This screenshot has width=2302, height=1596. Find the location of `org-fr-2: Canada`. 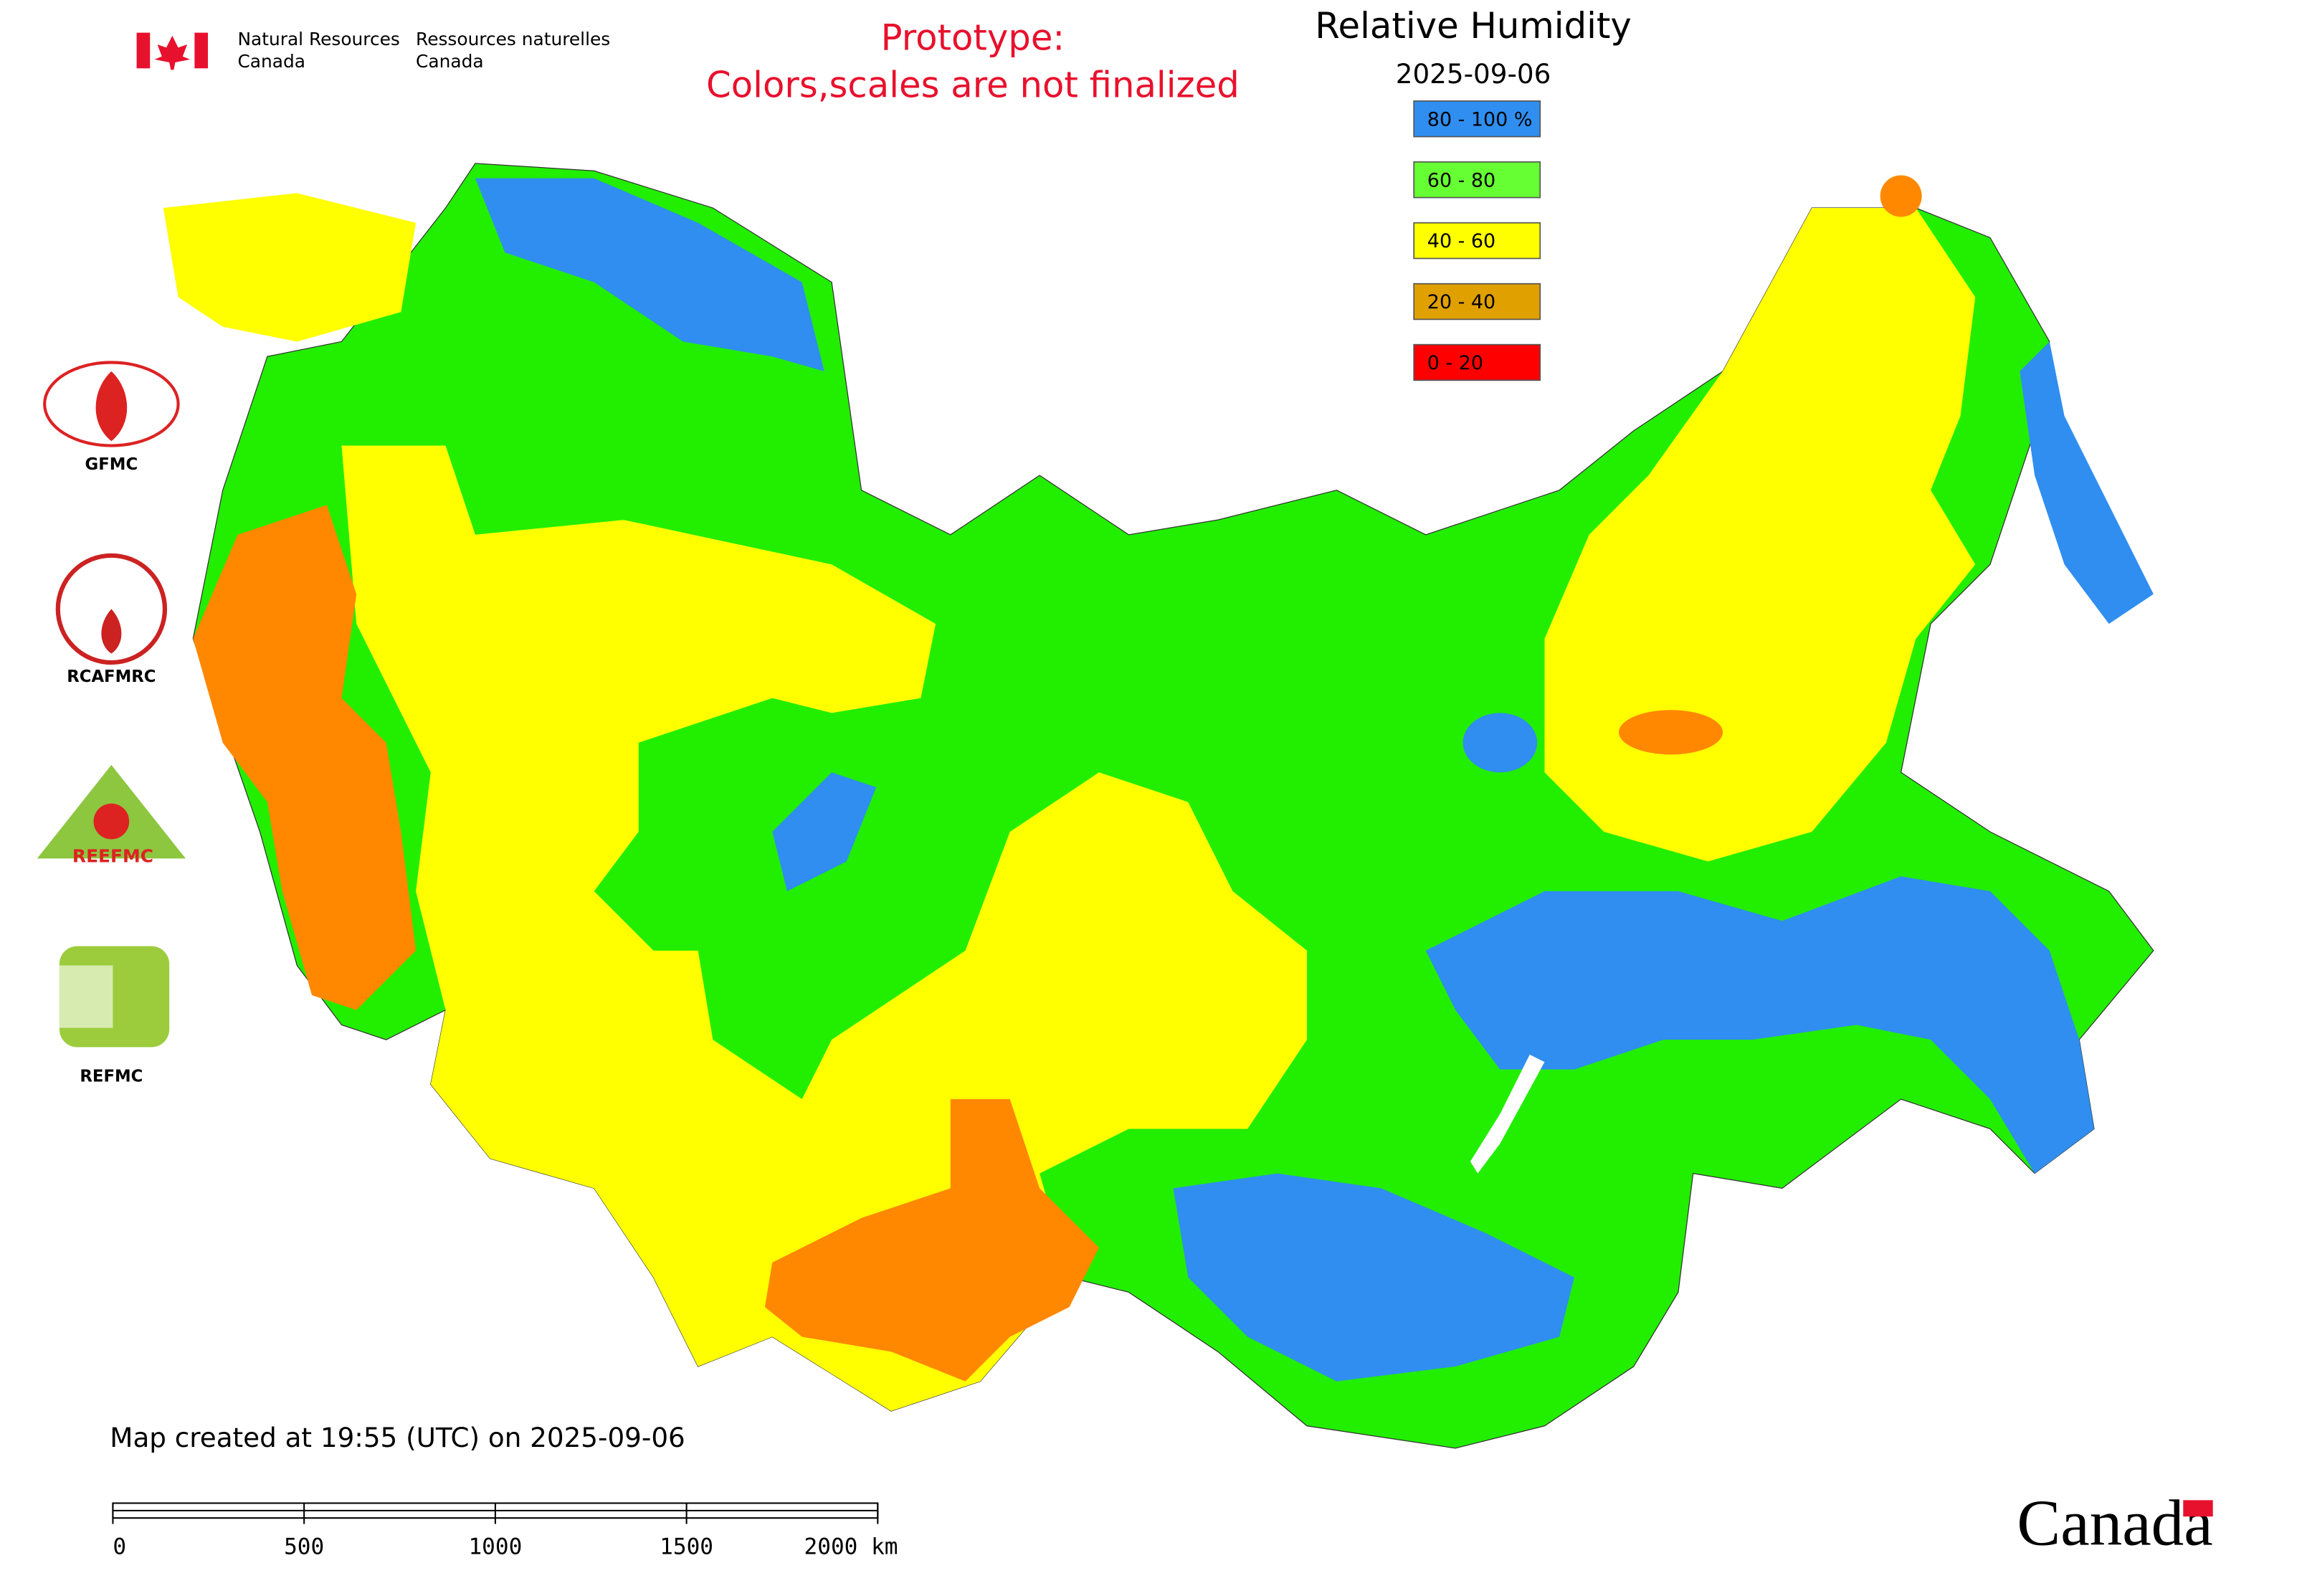

org-fr-2: Canada is located at coordinates (450, 61).